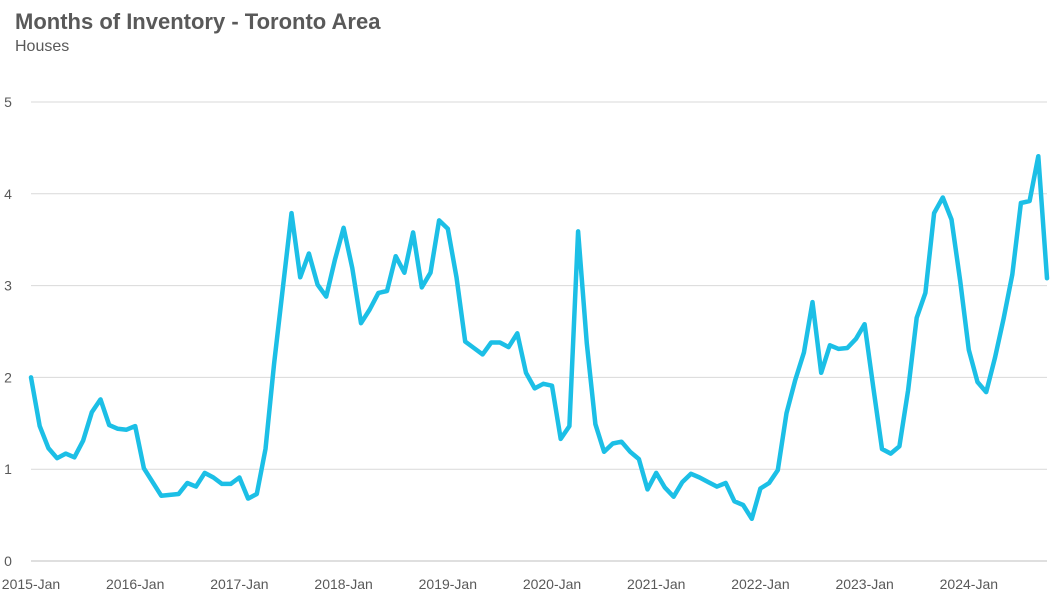 The height and width of the screenshot is (604, 1051). Describe the element at coordinates (8, 194) in the screenshot. I see `y-tick-label: 4` at that location.